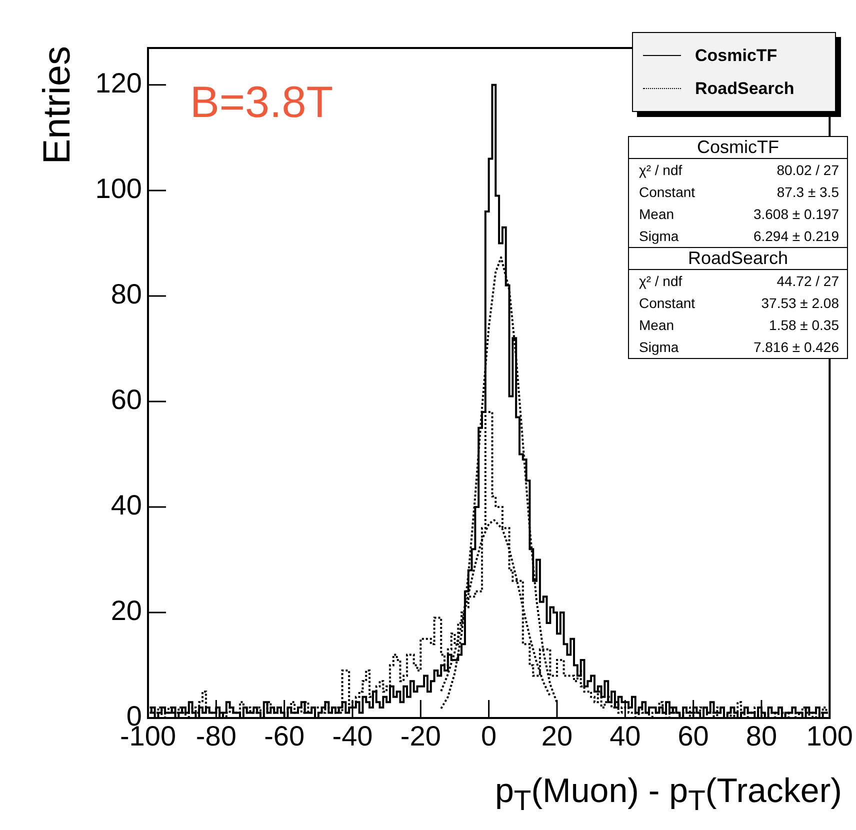  Describe the element at coordinates (126, 505) in the screenshot. I see `y-tick-label: 40` at that location.